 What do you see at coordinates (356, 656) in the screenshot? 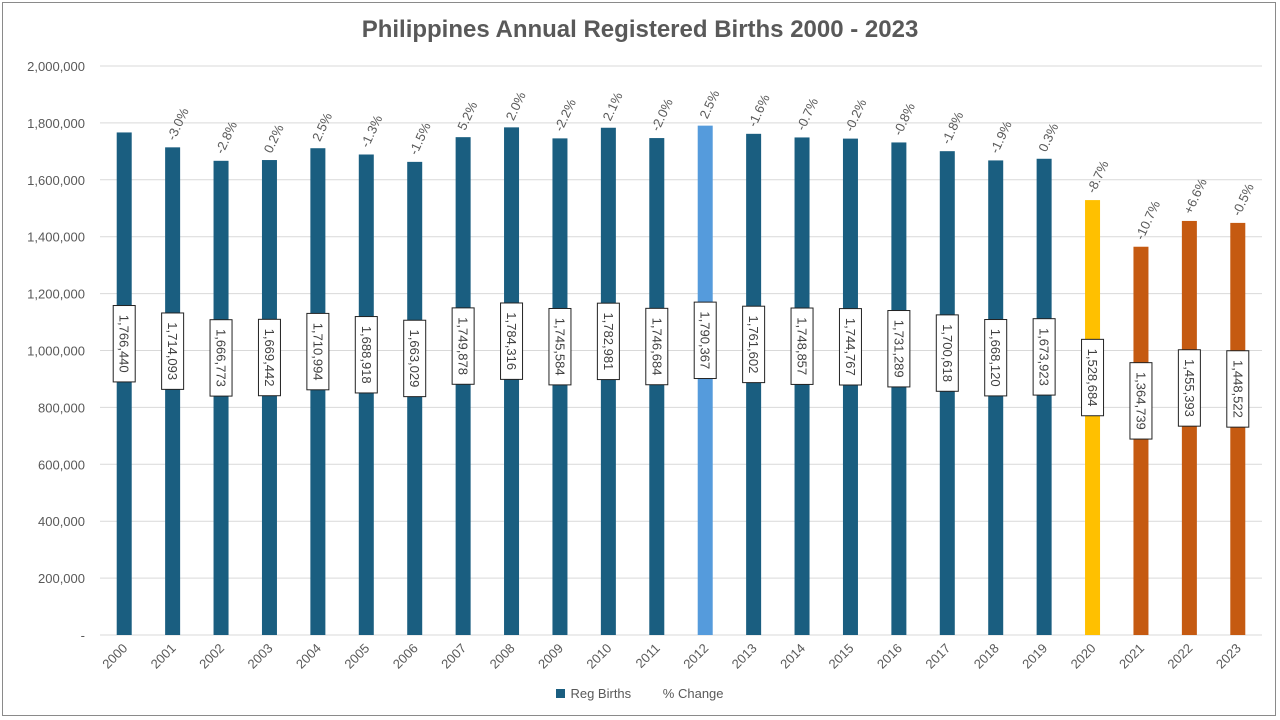
I see `x-tick-label: 2005` at bounding box center [356, 656].